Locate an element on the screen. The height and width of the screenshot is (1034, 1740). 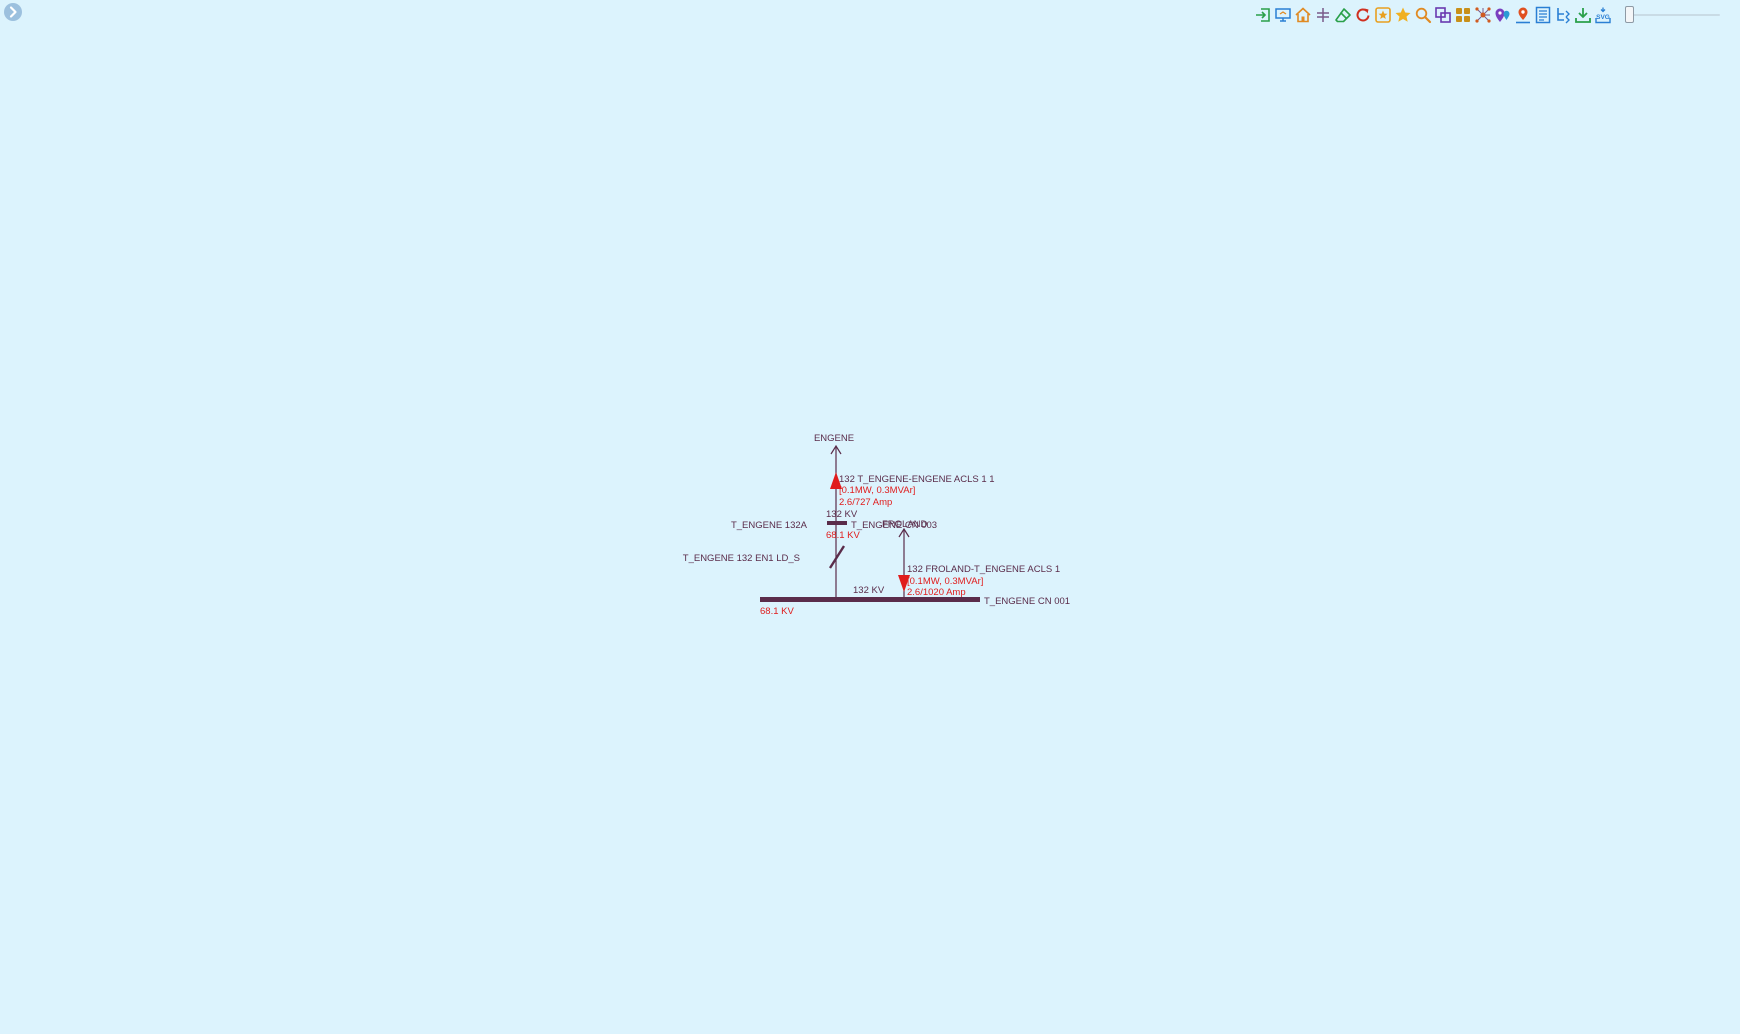
bus-132a-voltage: 68.1 KV is located at coordinates (843, 535).